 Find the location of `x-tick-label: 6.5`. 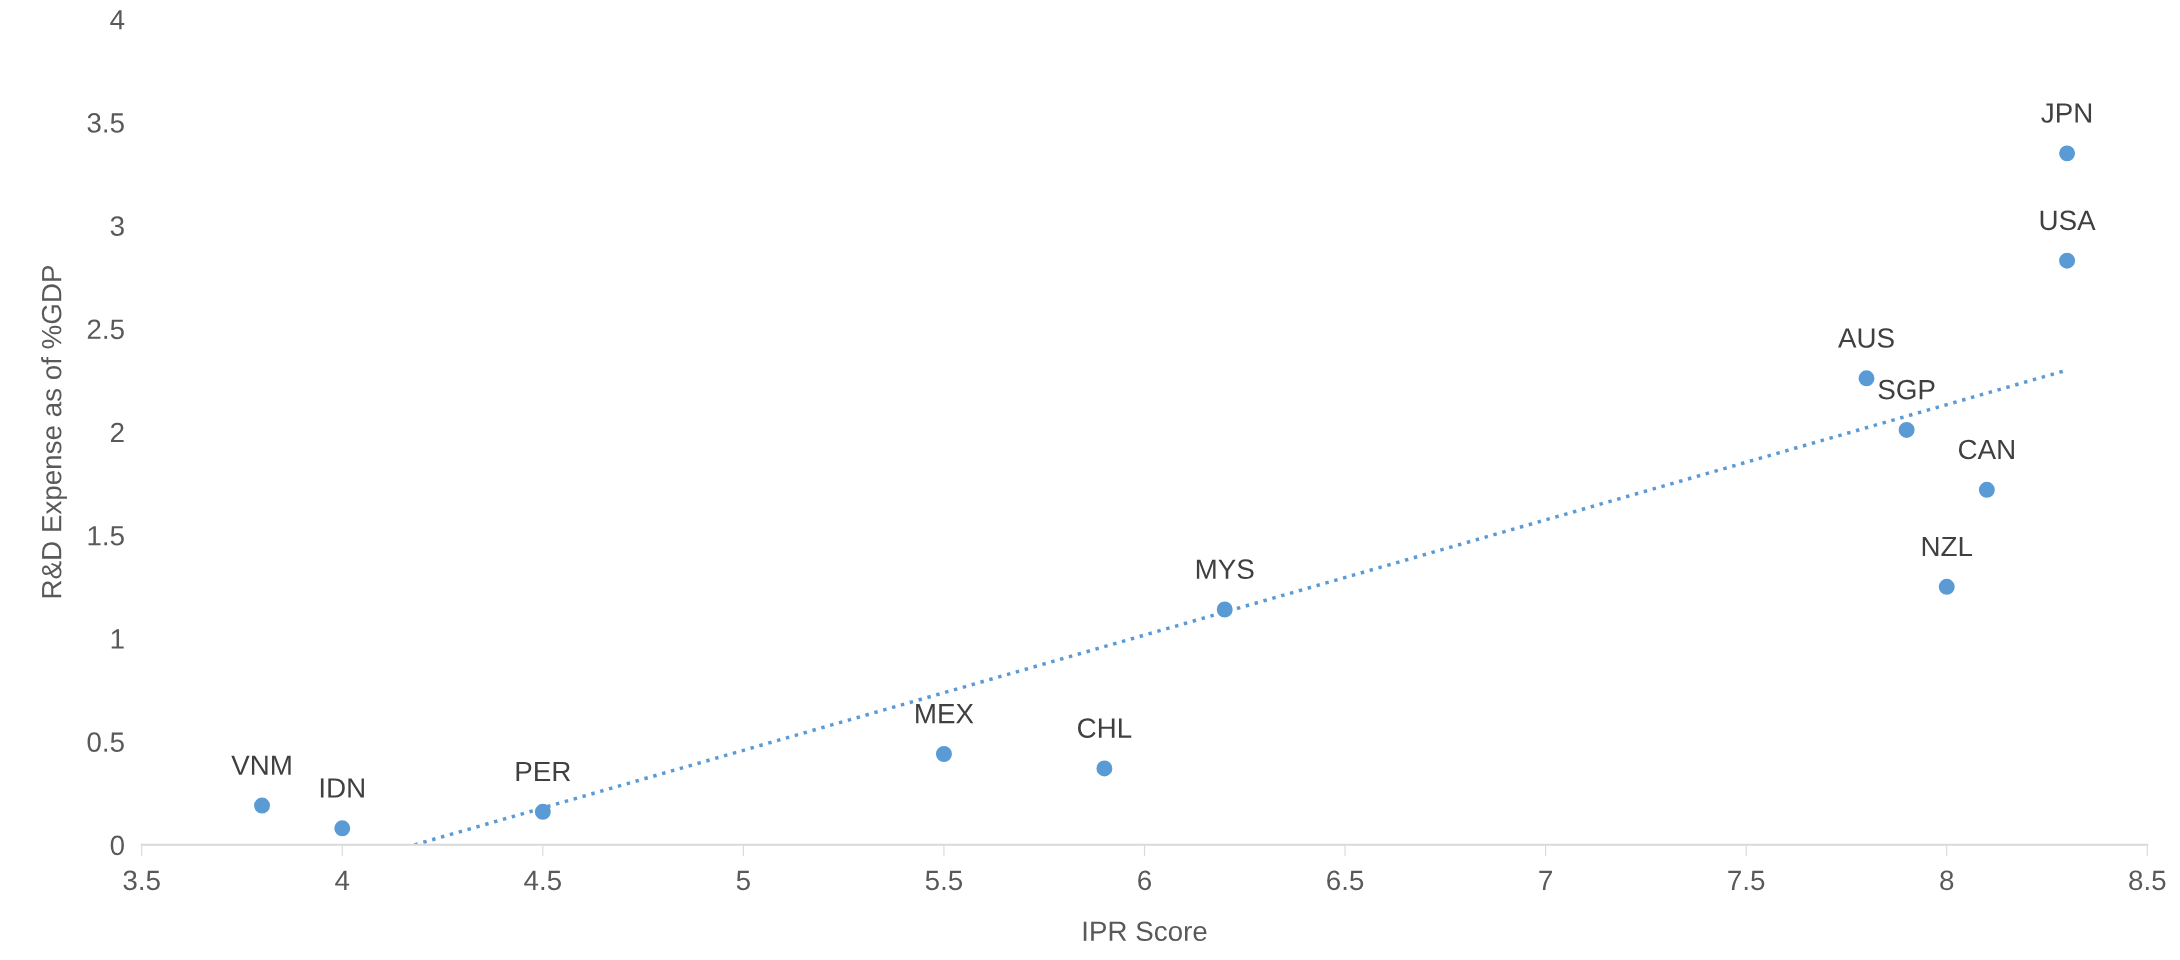

x-tick-label: 6.5 is located at coordinates (1345, 880).